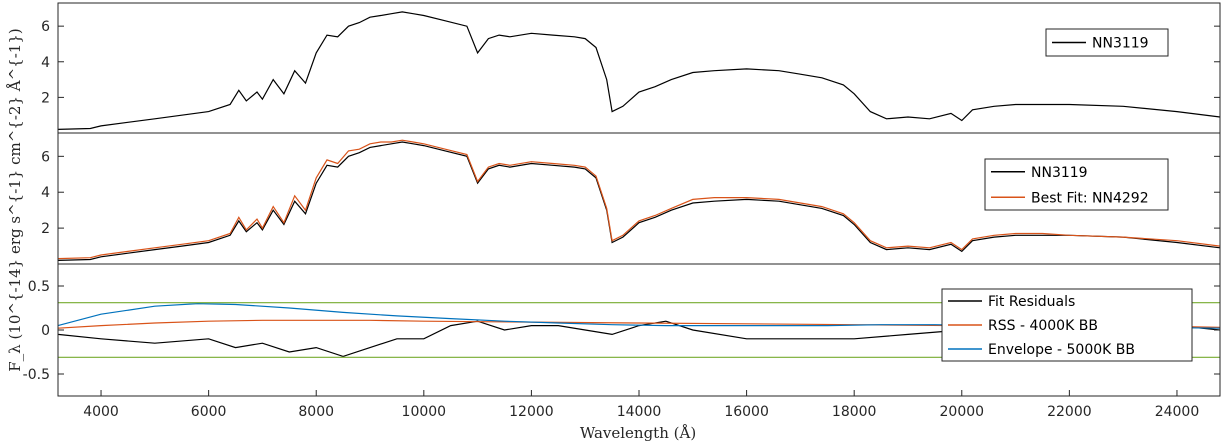  Describe the element at coordinates (39, 287) in the screenshot. I see `y-tick-label: 0.5` at that location.